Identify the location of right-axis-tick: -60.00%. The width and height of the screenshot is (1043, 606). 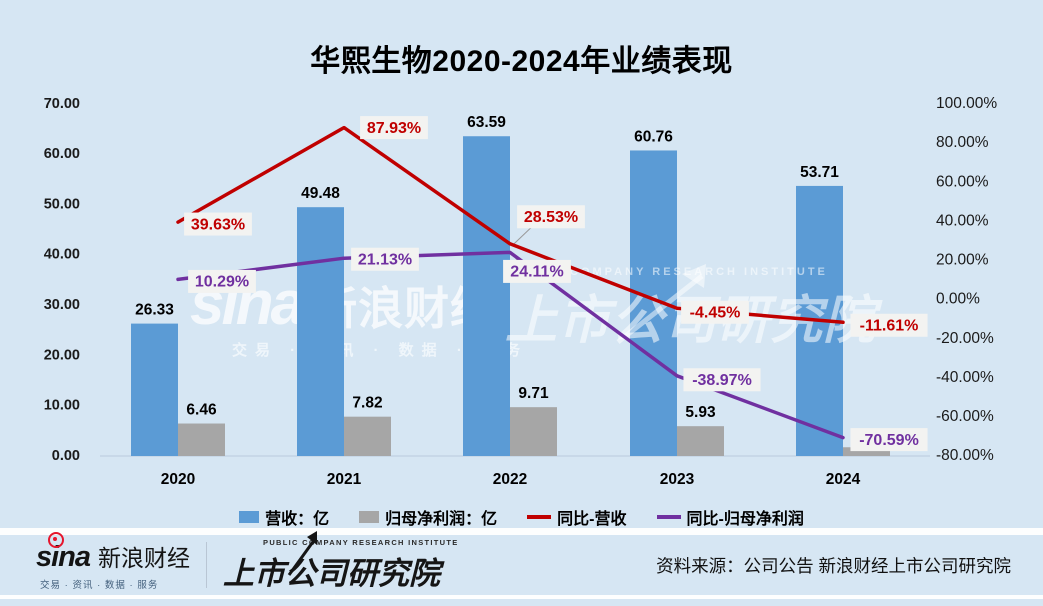
(965, 416).